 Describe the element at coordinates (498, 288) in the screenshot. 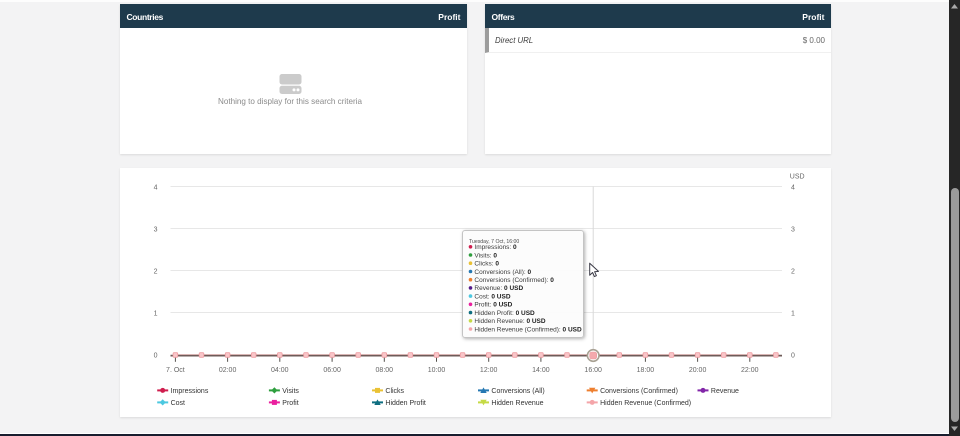

I see `svg-text: Revenue: 0 USD` at that location.